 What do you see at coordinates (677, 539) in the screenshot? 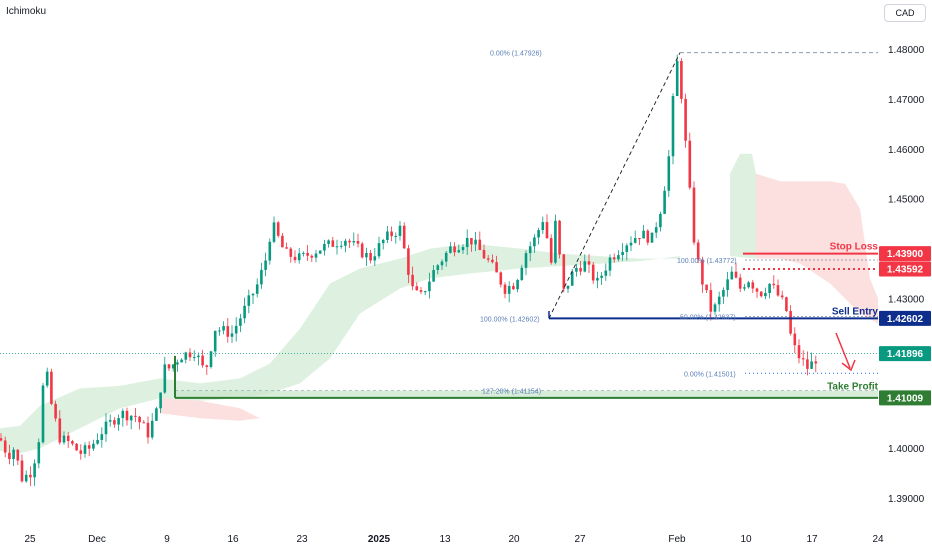
I see `x-tick-label: Feb` at bounding box center [677, 539].